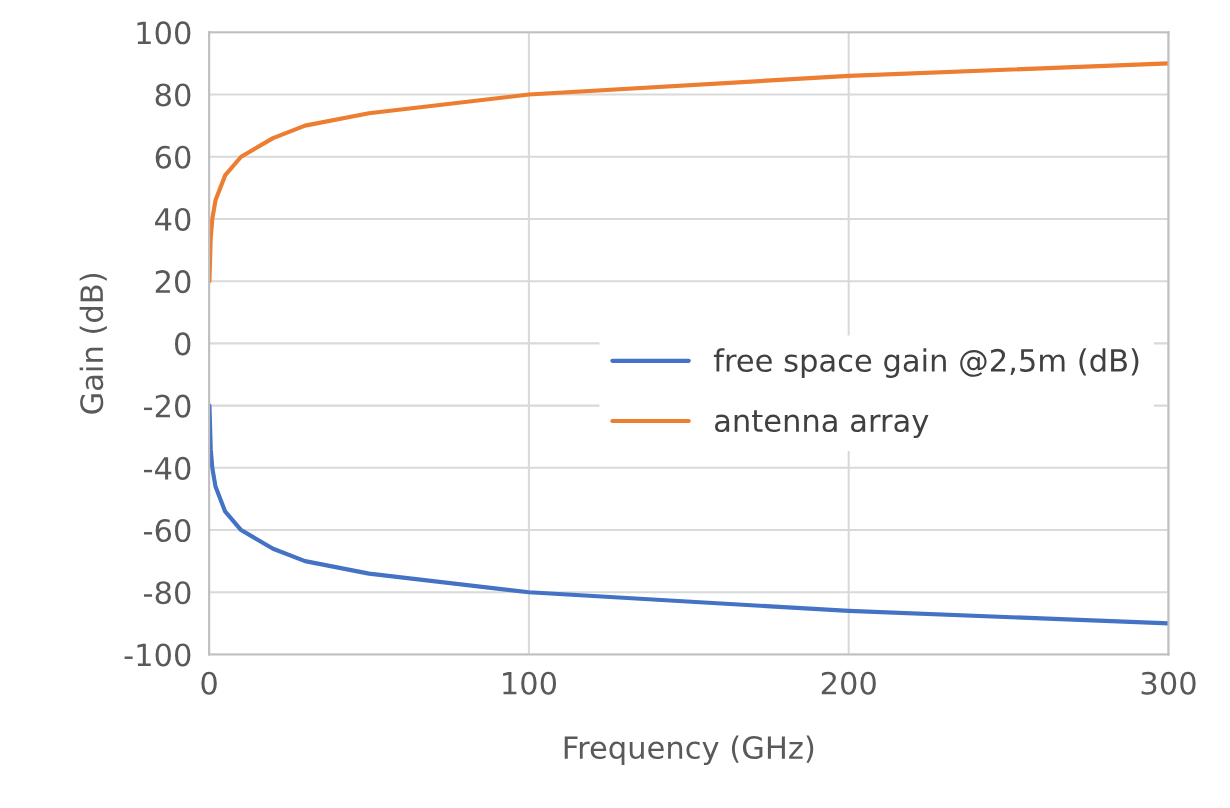 The width and height of the screenshot is (1230, 808). What do you see at coordinates (173, 219) in the screenshot?
I see `y-tick-label: 40` at bounding box center [173, 219].